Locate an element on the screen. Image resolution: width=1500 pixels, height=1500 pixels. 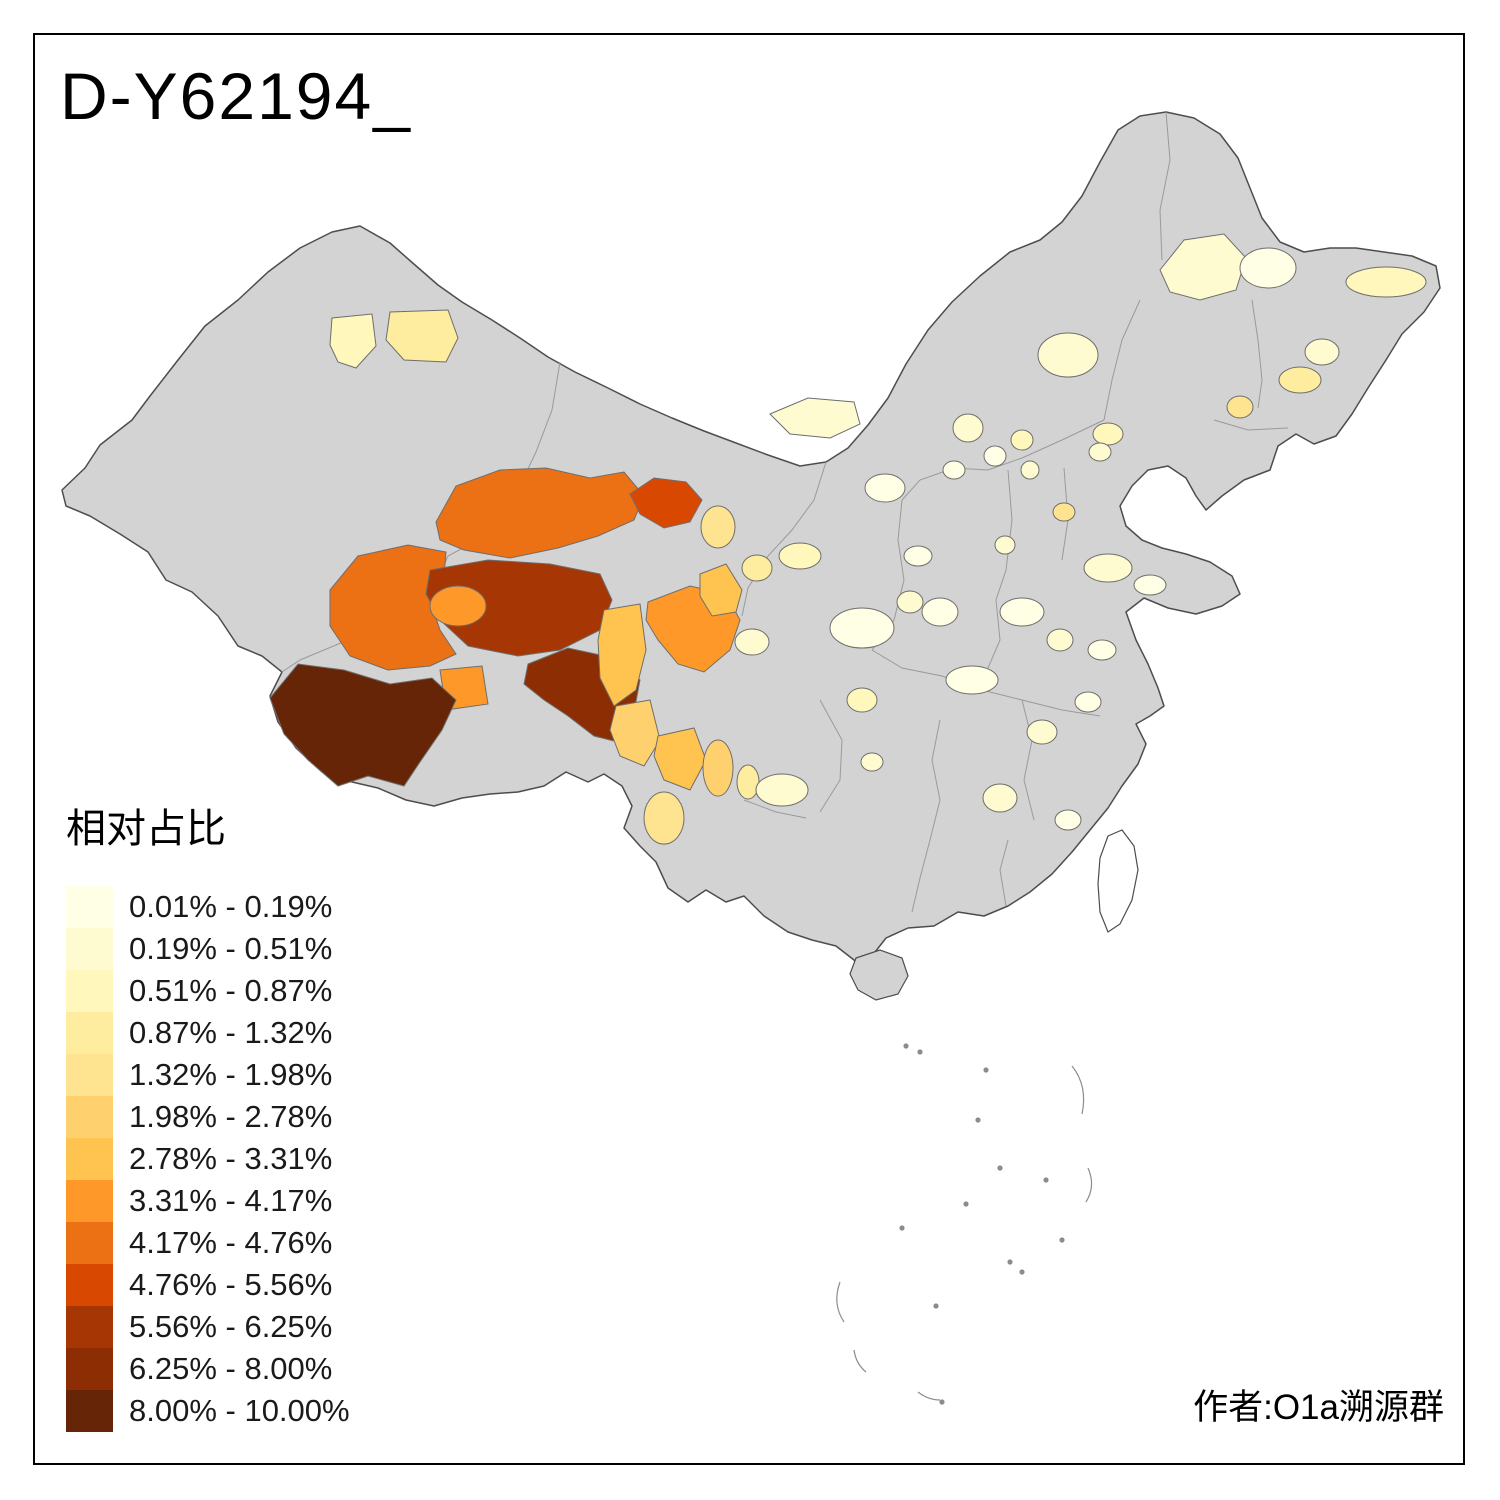
legend-label: 0.87% - 1.32% is located at coordinates (231, 1032).